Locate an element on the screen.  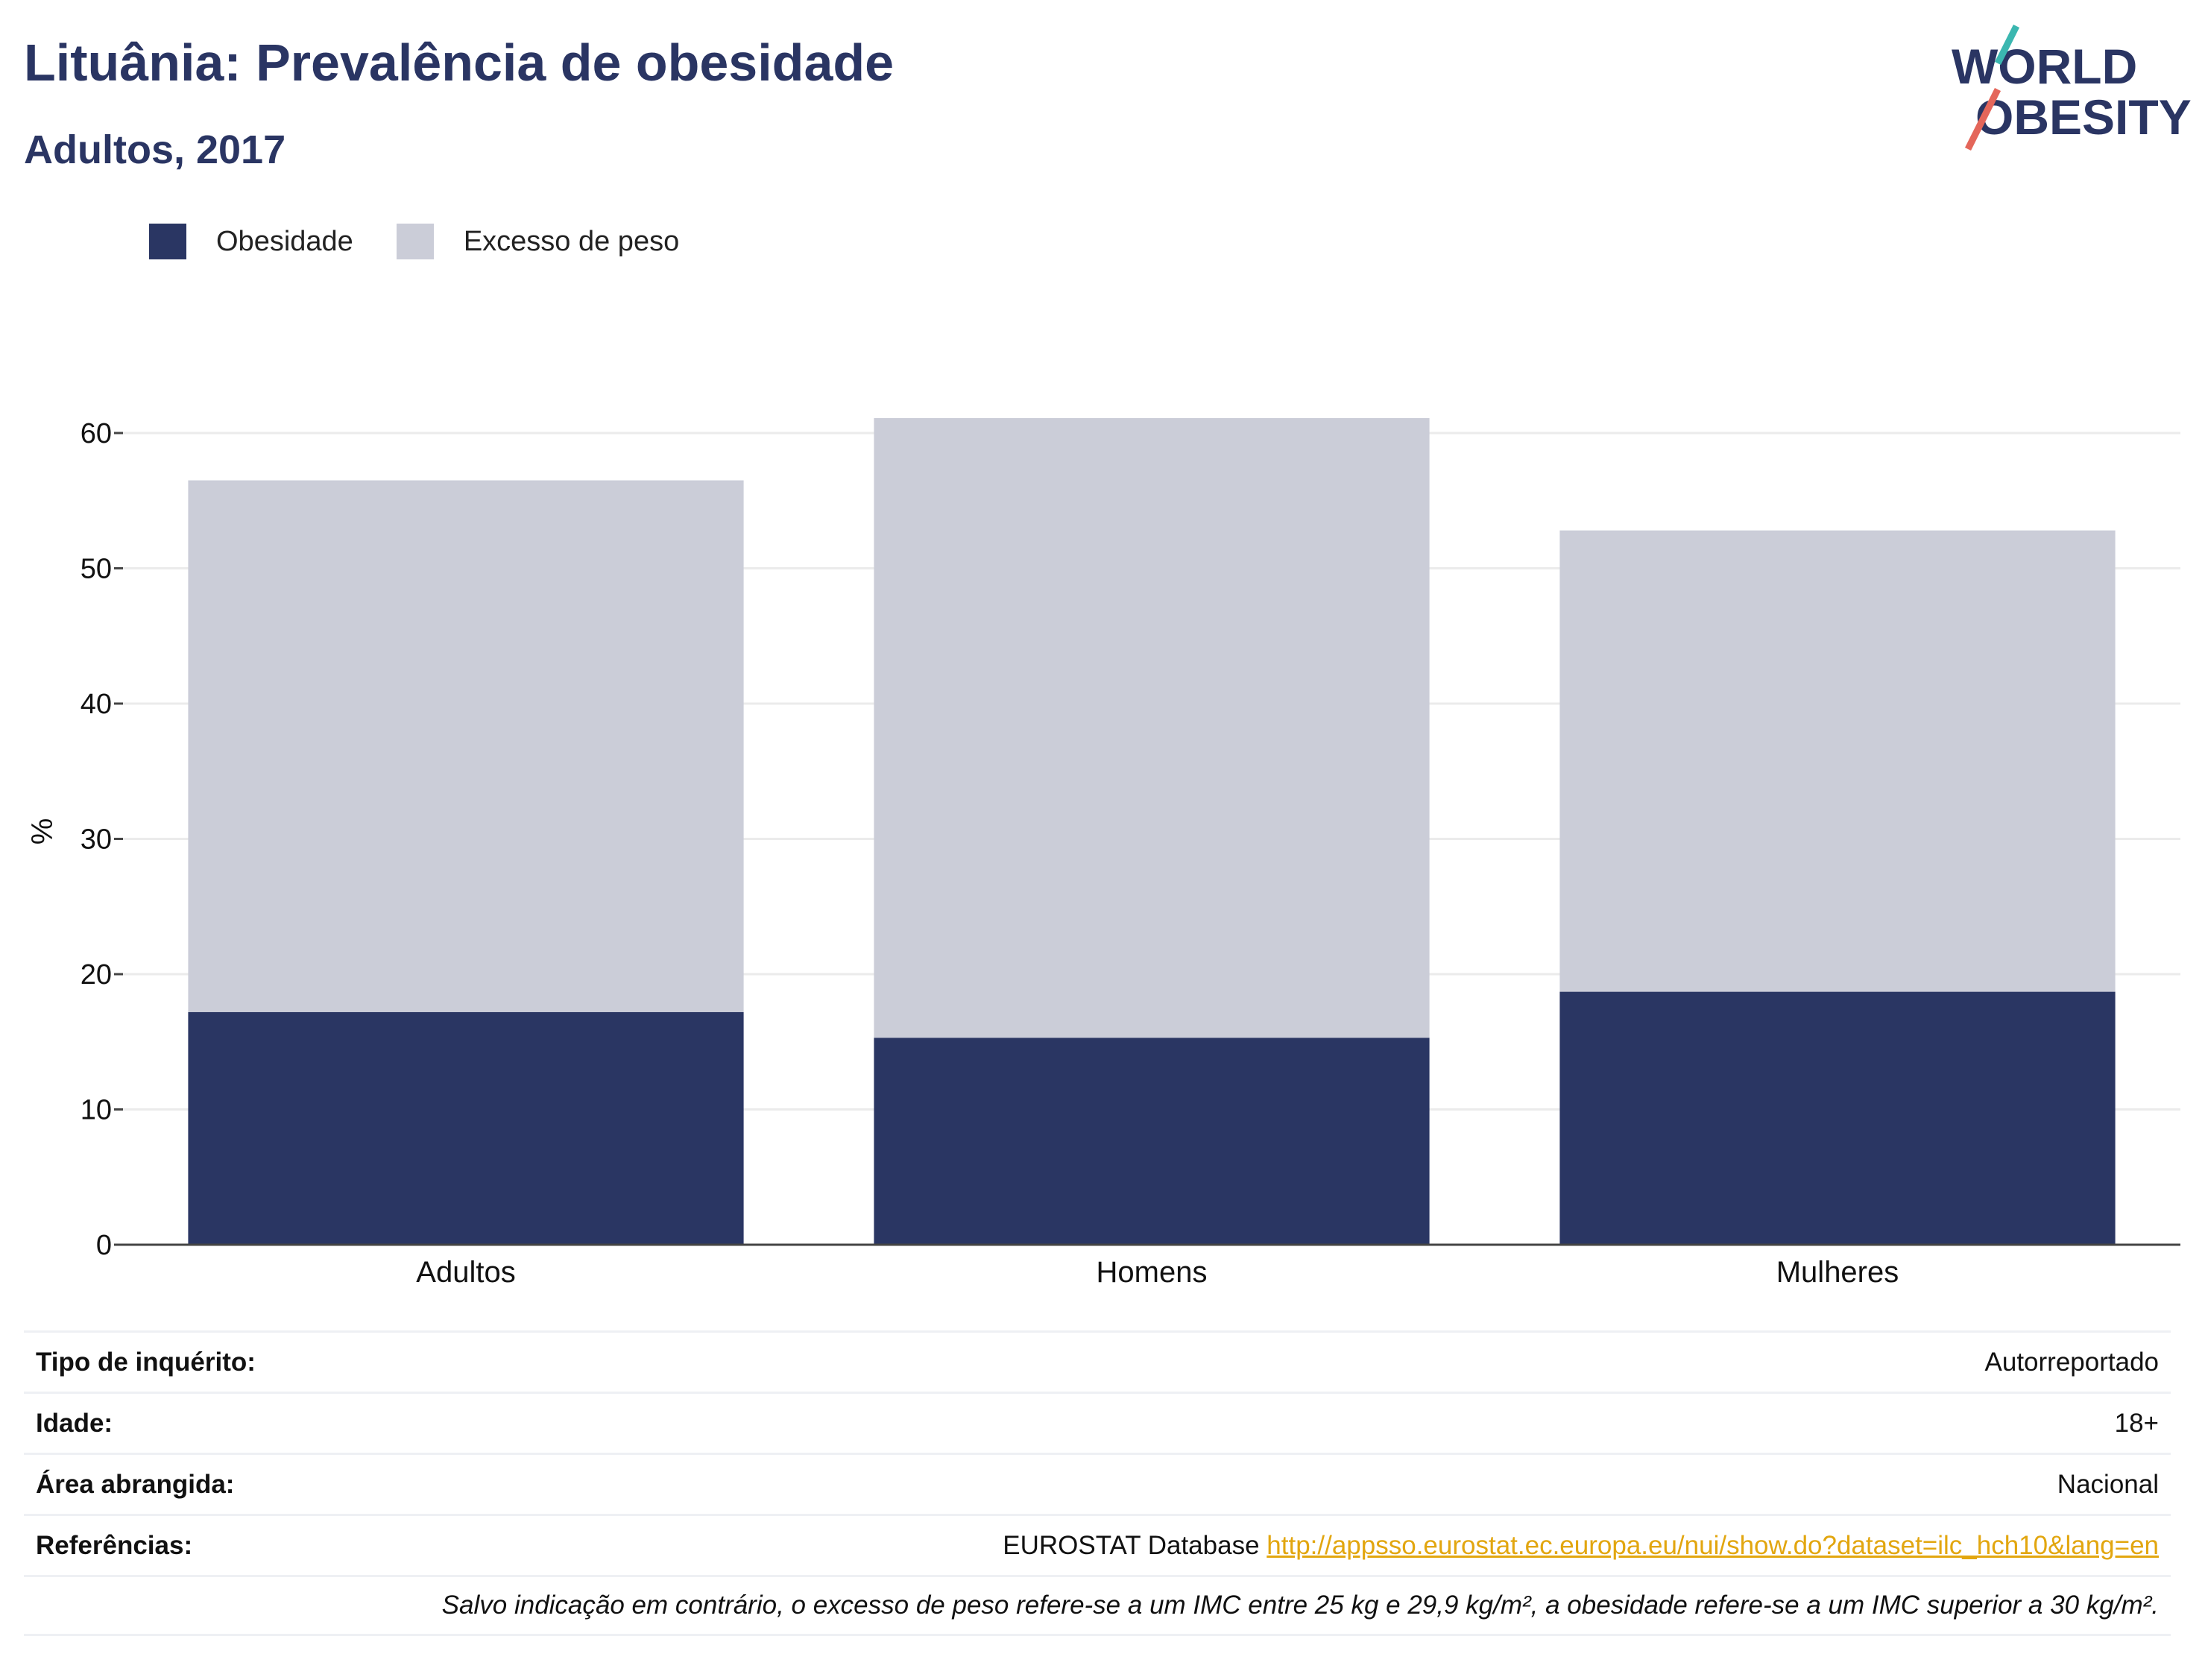
legend-item-obesidade: Obesidade is located at coordinates (251, 241).